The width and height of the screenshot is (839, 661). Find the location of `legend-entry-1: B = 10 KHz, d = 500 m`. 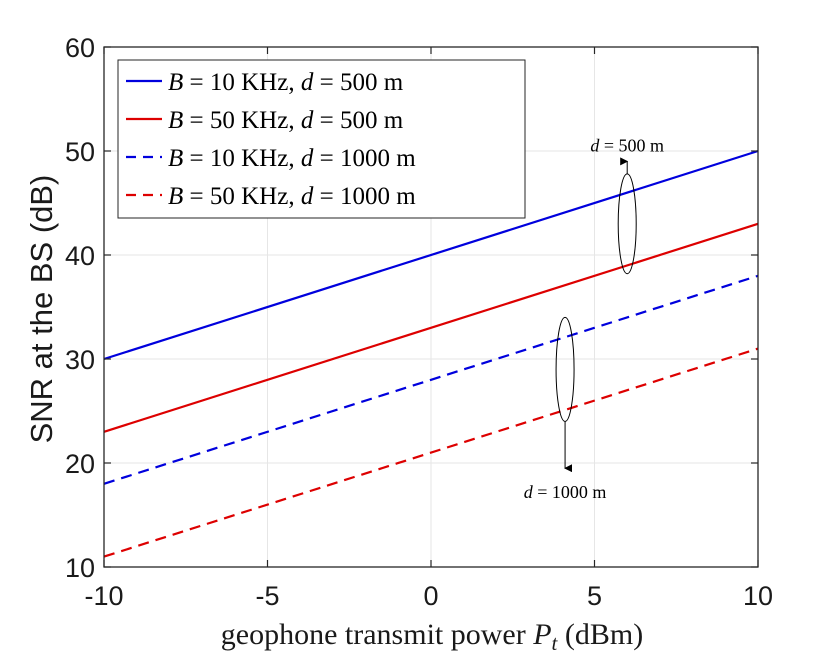

legend-entry-1: B = 10 KHz, d = 500 m is located at coordinates (286, 82).